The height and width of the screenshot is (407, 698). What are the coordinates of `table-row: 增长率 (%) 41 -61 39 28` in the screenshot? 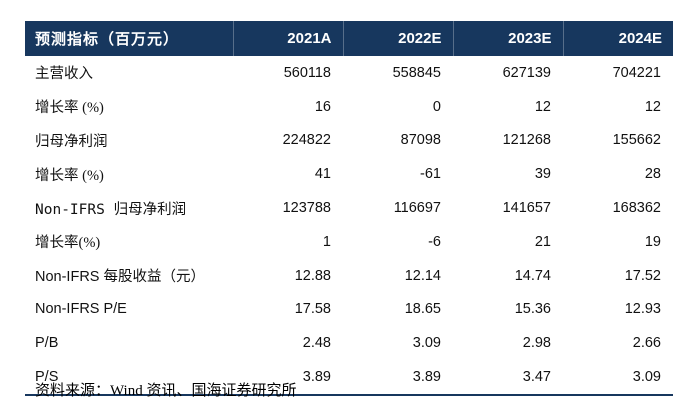 It's located at (349, 174).